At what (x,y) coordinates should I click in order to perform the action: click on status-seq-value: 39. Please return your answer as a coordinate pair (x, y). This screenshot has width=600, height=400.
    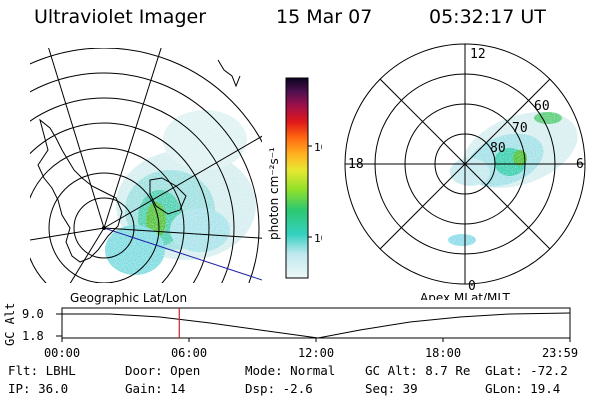
    Looking at the image, I should click on (410, 388).